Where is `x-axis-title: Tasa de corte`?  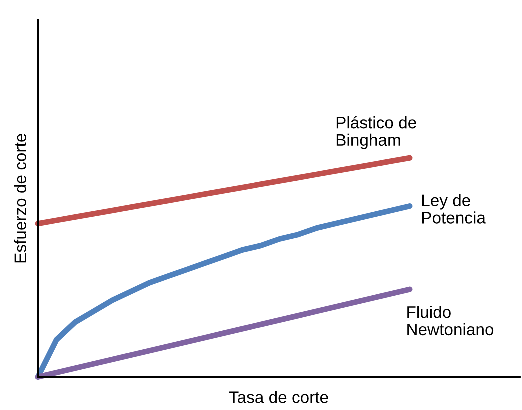
x-axis-title: Tasa de corte is located at coordinates (278, 397).